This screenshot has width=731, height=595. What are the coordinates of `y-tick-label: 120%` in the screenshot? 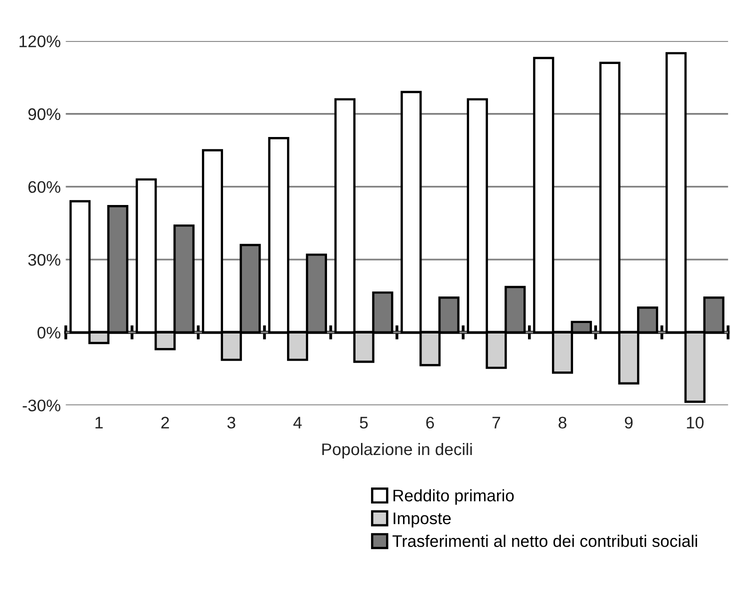 It's located at (40, 41).